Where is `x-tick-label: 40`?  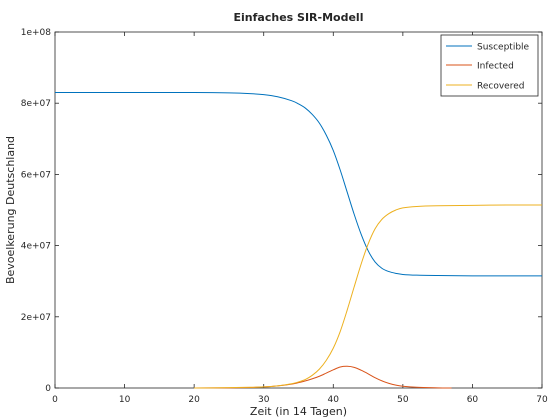
x-tick-label: 40 is located at coordinates (334, 400).